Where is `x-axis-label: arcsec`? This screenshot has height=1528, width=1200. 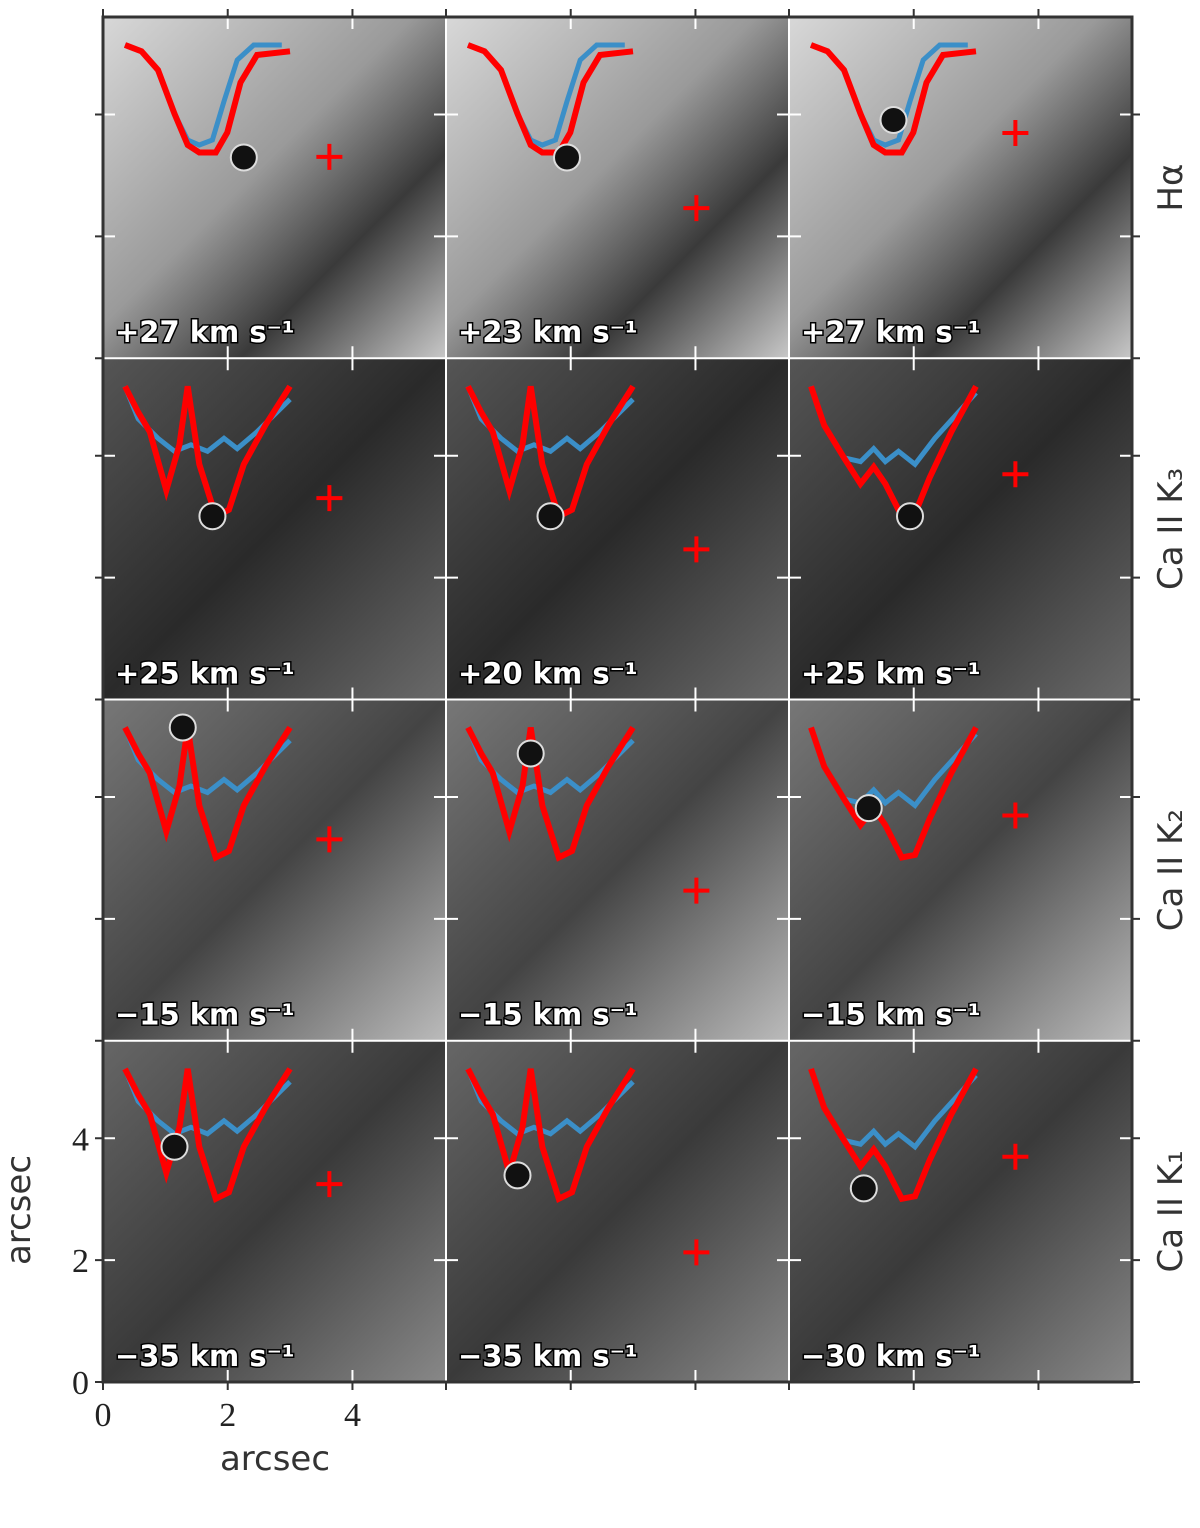
x-axis-label: arcsec is located at coordinates (275, 1459).